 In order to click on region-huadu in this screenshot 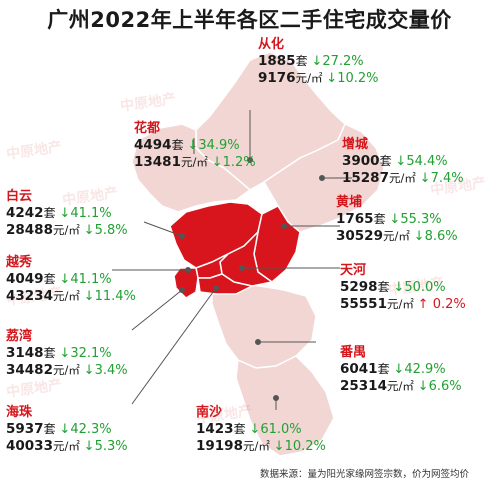, I will do `click(191, 168)`.